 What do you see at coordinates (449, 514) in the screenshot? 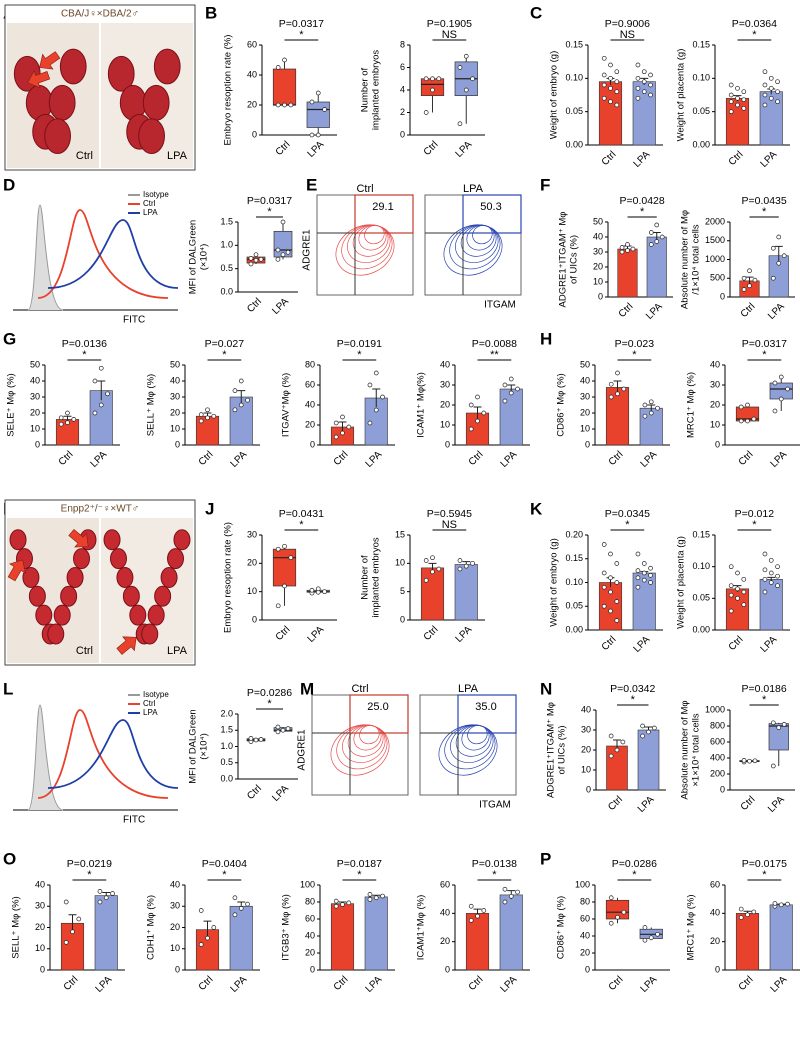
I see `p-value: P=0.5945` at bounding box center [449, 514].